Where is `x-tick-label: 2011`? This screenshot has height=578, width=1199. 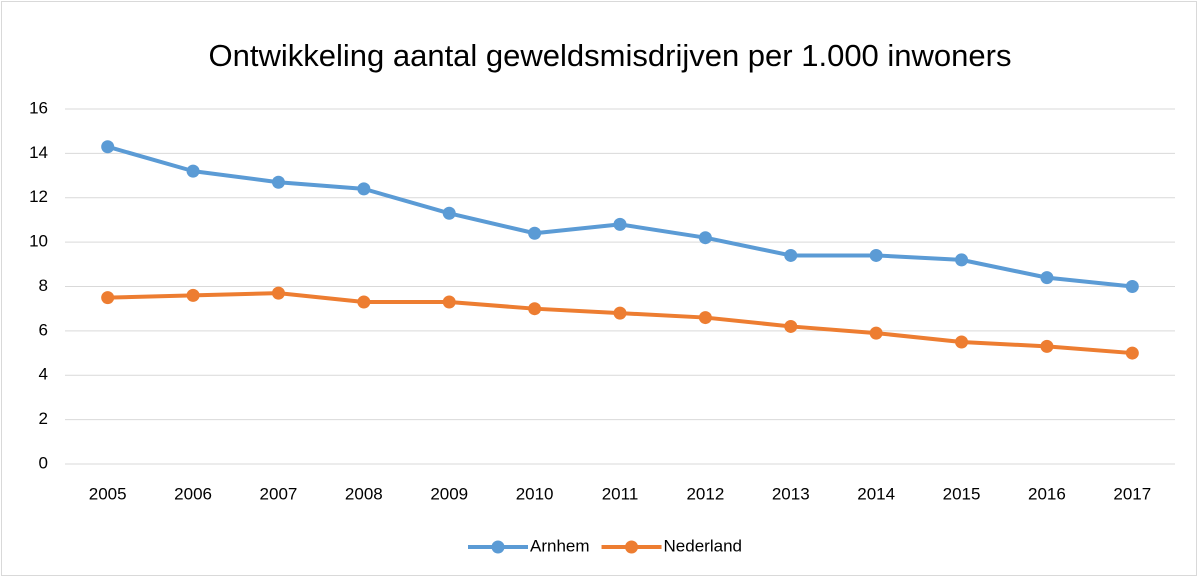
x-tick-label: 2011 is located at coordinates (620, 493).